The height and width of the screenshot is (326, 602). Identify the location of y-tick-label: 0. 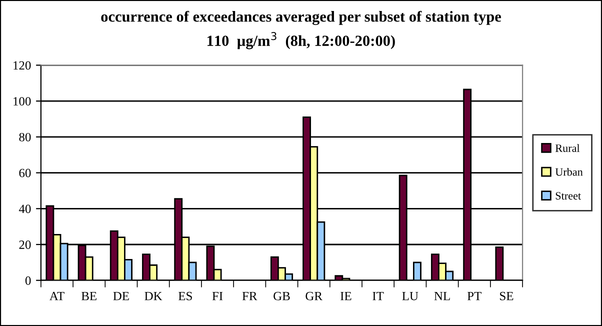
(28, 280).